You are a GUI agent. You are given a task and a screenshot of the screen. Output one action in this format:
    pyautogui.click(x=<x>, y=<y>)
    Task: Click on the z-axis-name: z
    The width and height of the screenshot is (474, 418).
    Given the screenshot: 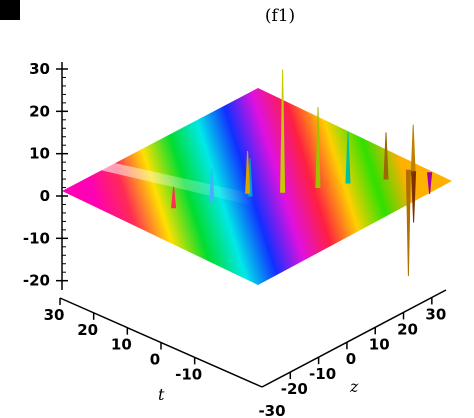 What is the action you would take?
    pyautogui.click(x=354, y=386)
    